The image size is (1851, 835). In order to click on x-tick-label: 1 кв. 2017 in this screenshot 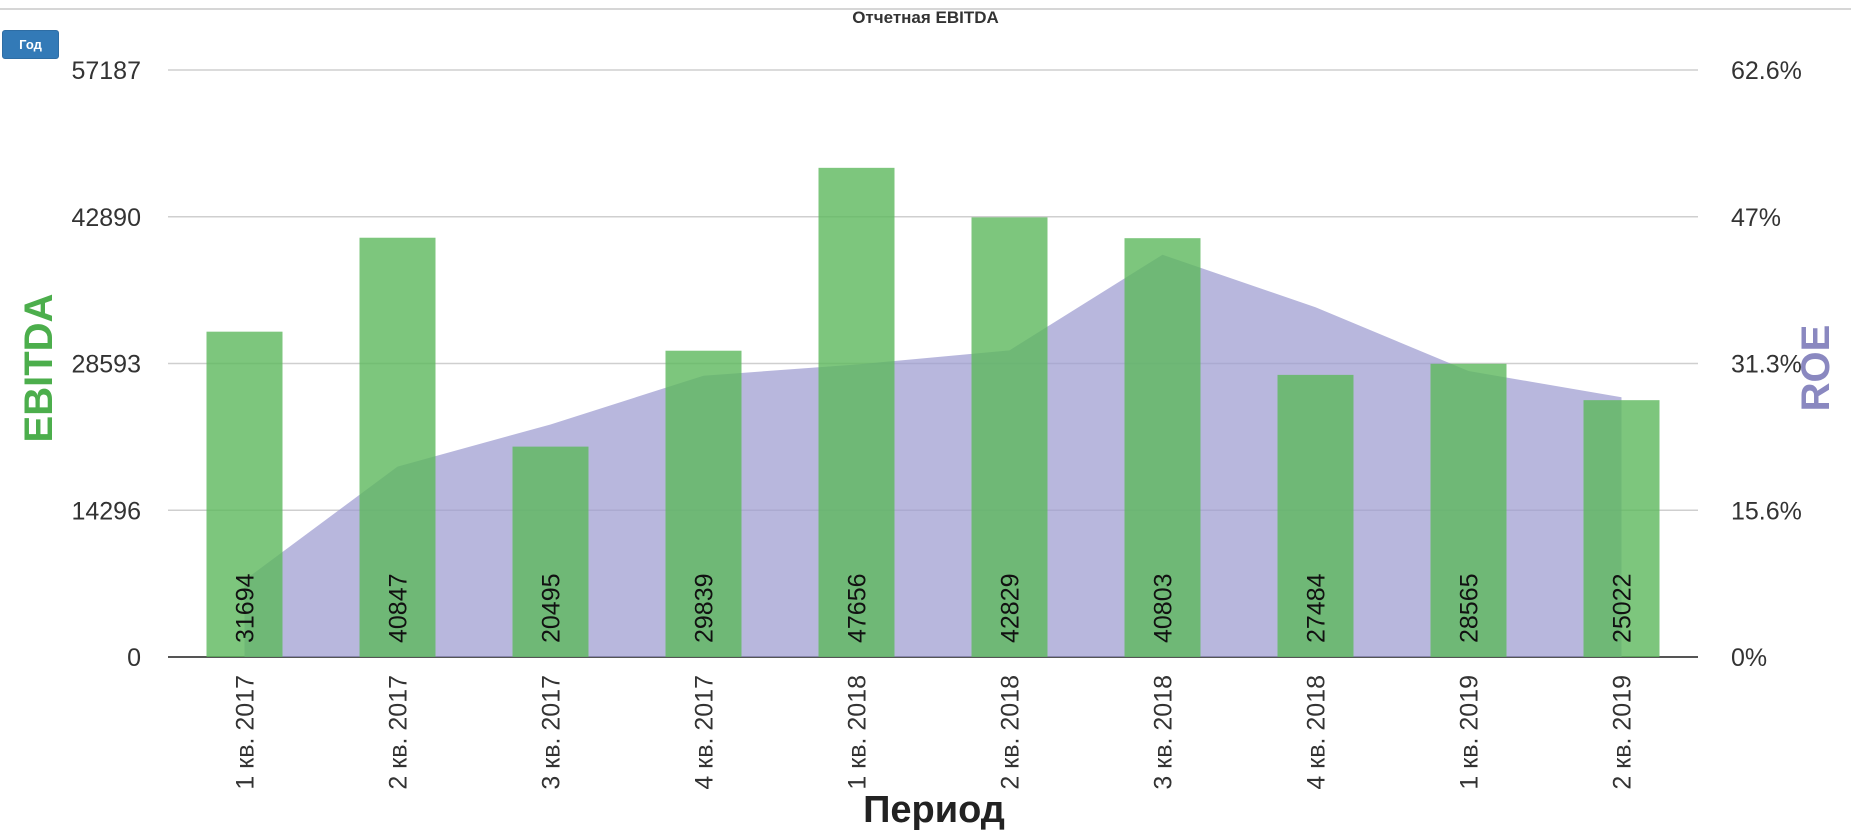, I will do `click(246, 732)`.